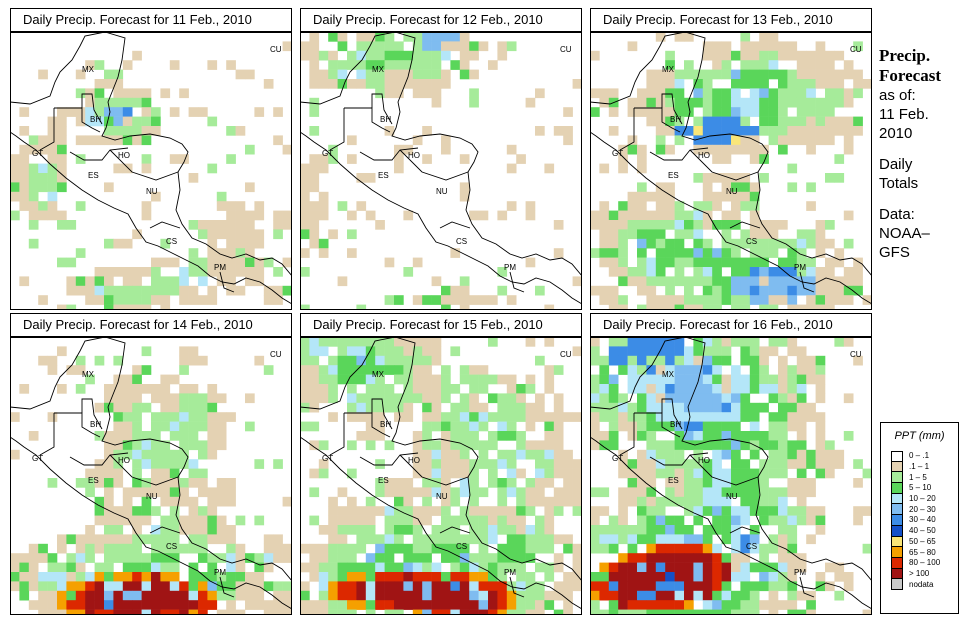 Image resolution: width=967 pixels, height=633 pixels. Describe the element at coordinates (915, 552) in the screenshot. I see `legend-item: 65 – 80` at that location.